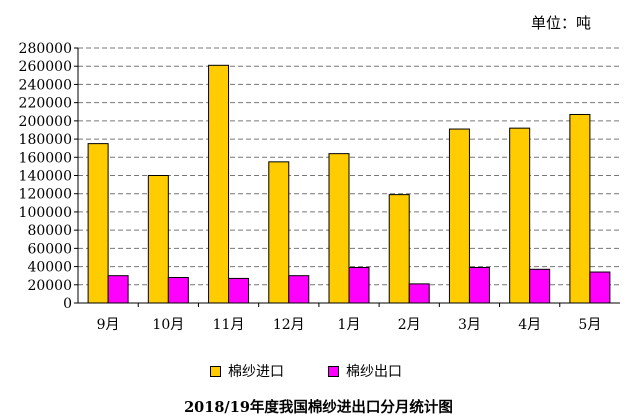 The height and width of the screenshot is (420, 637). Describe the element at coordinates (168, 325) in the screenshot. I see `x-tick-label: 10月` at that location.